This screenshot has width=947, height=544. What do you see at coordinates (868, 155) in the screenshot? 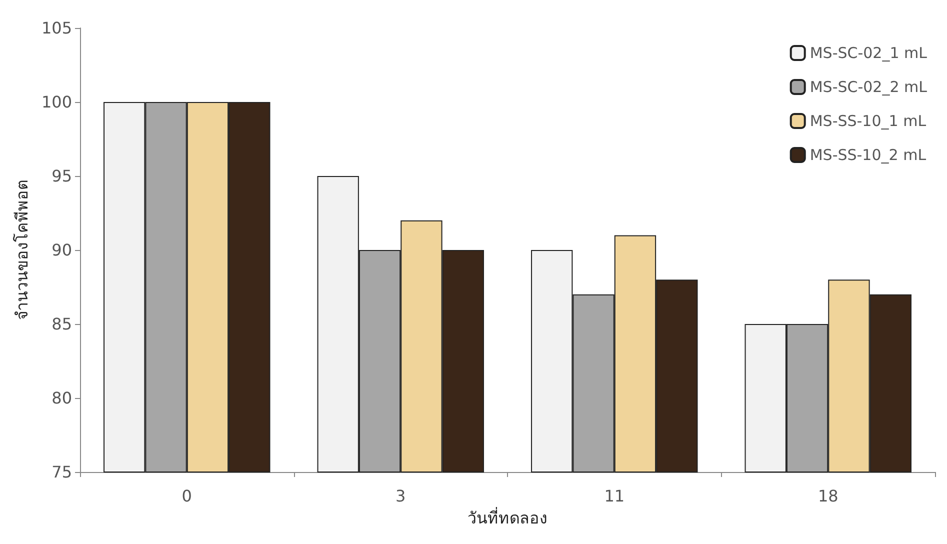
I see `legend-label: MS-SS-10_2 mL` at bounding box center [868, 155].